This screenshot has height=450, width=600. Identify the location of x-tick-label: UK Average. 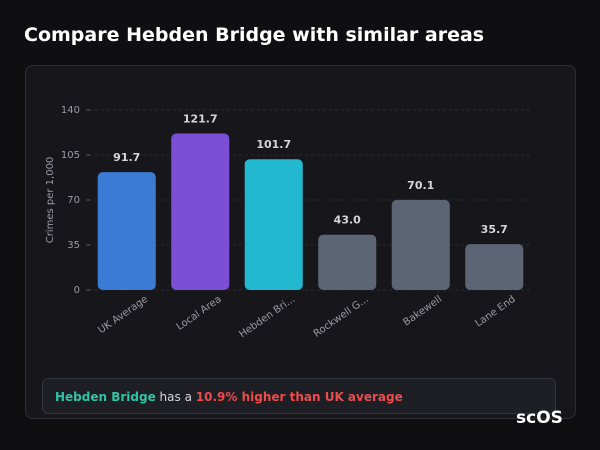
(123, 315).